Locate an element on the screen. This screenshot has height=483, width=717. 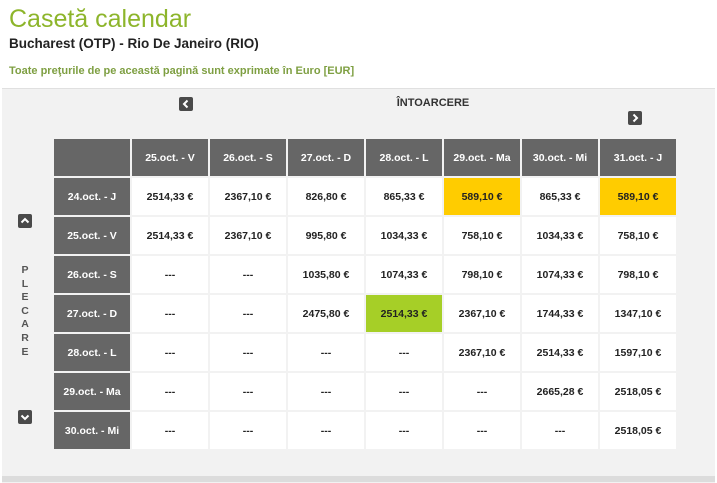
prev-departure-button is located at coordinates (25, 221).